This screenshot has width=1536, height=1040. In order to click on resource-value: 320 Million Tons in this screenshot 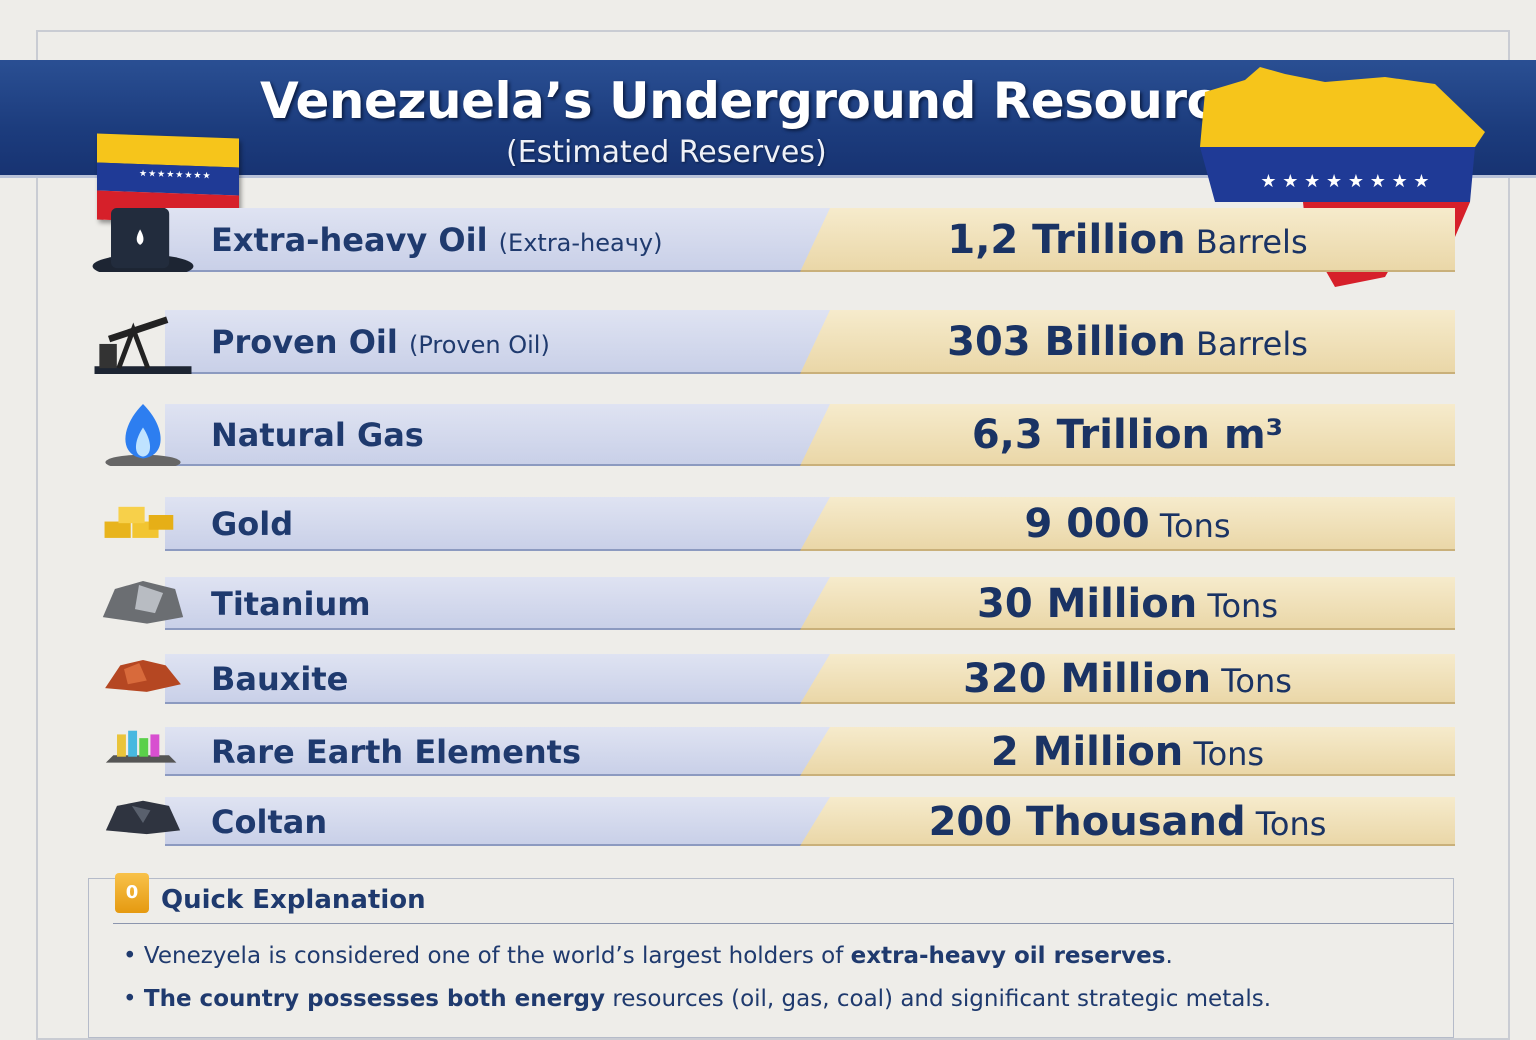, I will do `click(1127, 679)`.